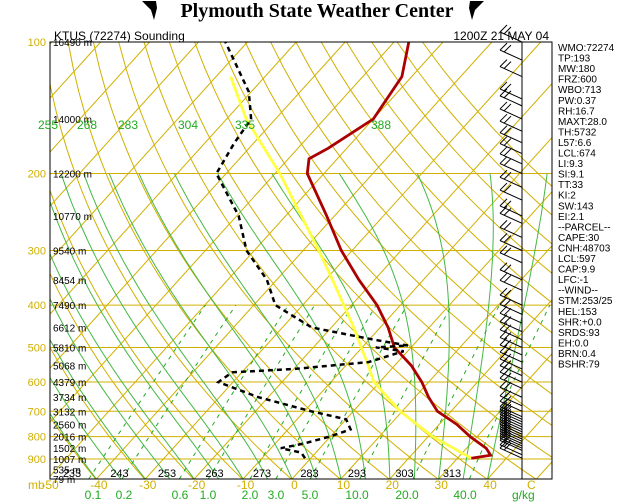 The width and height of the screenshot is (640, 503). Describe the element at coordinates (69, 449) in the screenshot. I see `height-tick-label: 1502 m` at that location.